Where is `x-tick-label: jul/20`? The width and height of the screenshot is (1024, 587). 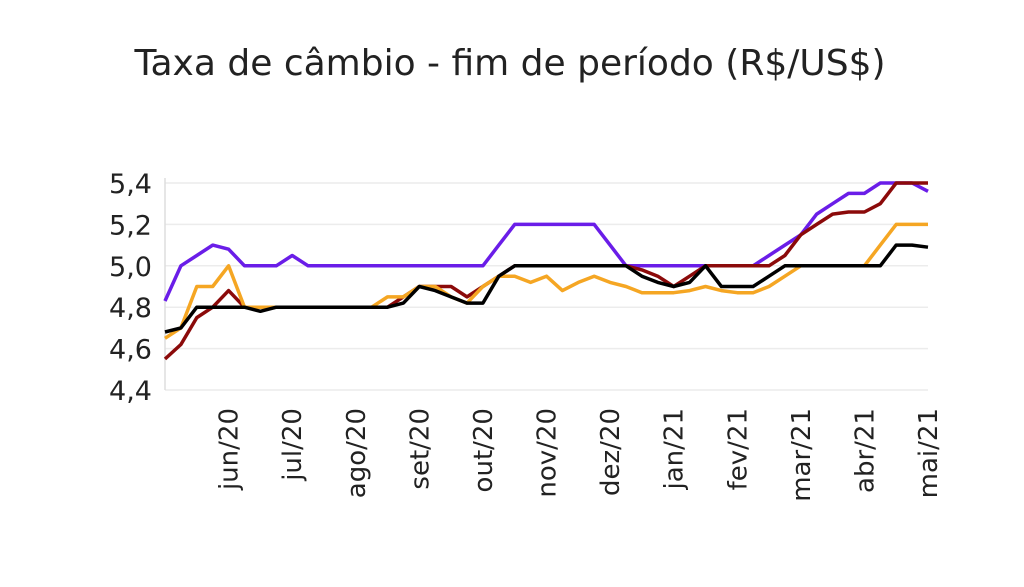
x-tick-label: jul/20 is located at coordinates (293, 445).